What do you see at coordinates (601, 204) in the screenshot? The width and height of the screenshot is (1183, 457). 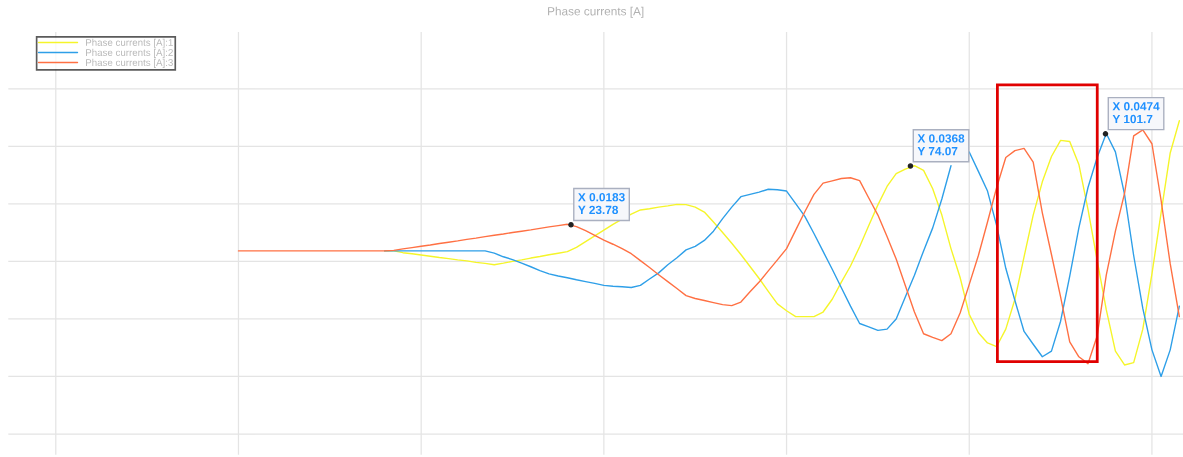 I see `annotation: X 0.0183 Y 23.78` at bounding box center [601, 204].